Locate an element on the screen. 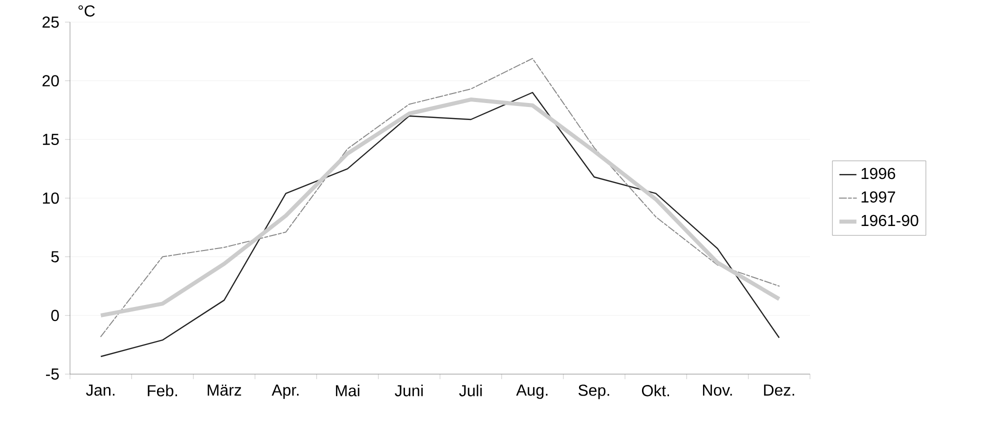 The image size is (985, 446). y-tick-label: 25 is located at coordinates (50, 22).